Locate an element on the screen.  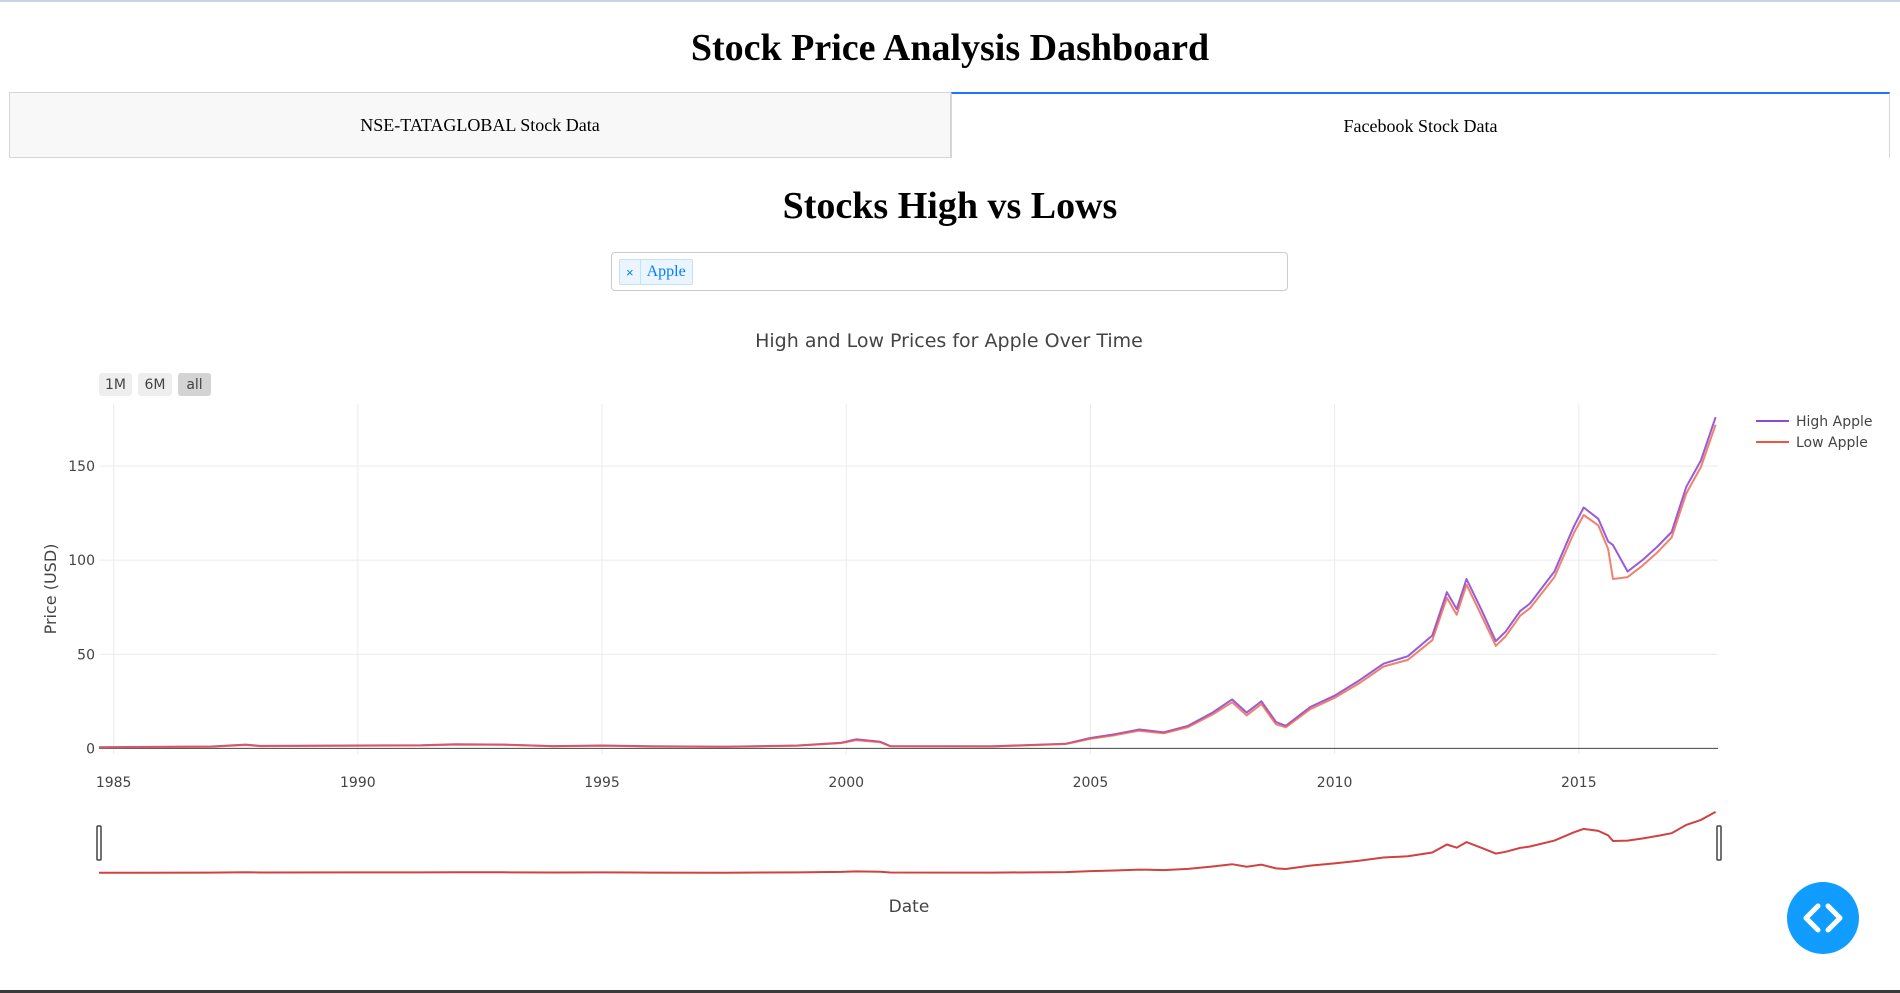
range-slider-trace is located at coordinates (907, 842).